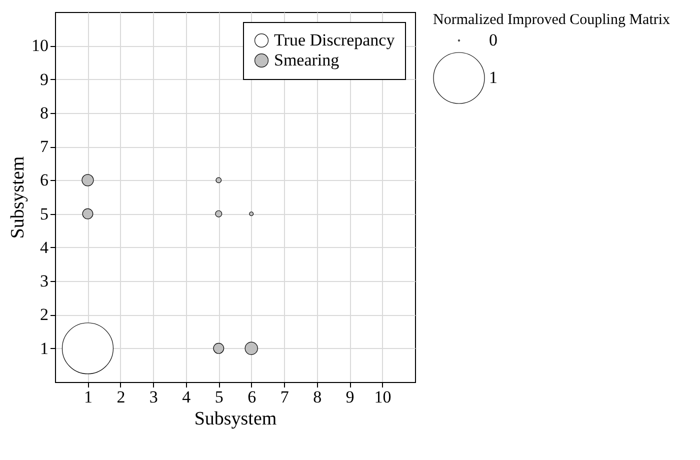 The image size is (700, 460). I want to click on x-tick-label: 2, so click(121, 397).